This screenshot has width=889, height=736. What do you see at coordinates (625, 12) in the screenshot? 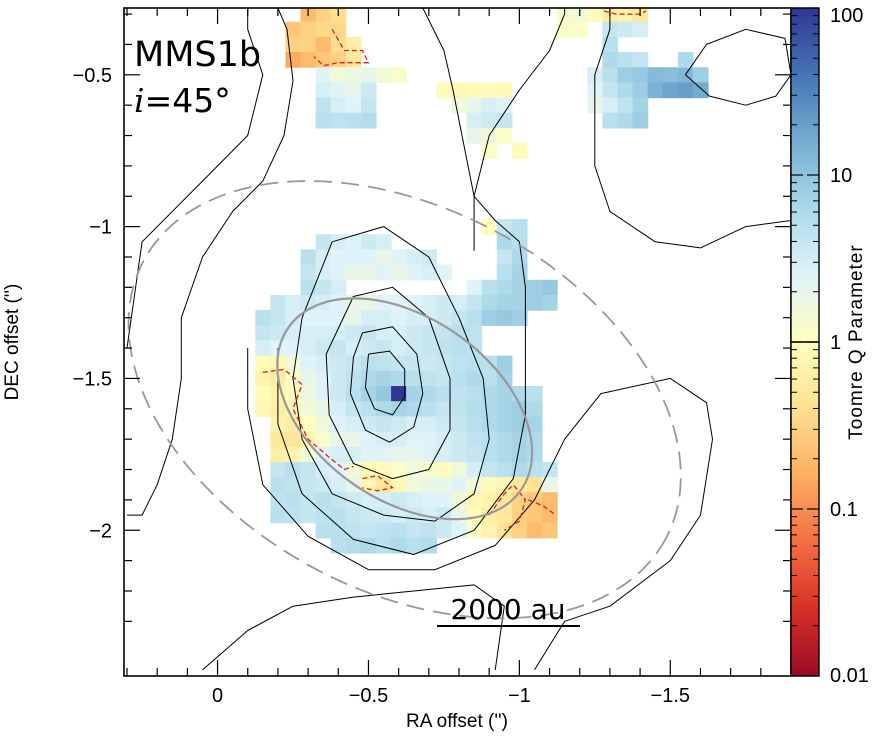
I see `q1-contour` at bounding box center [625, 12].